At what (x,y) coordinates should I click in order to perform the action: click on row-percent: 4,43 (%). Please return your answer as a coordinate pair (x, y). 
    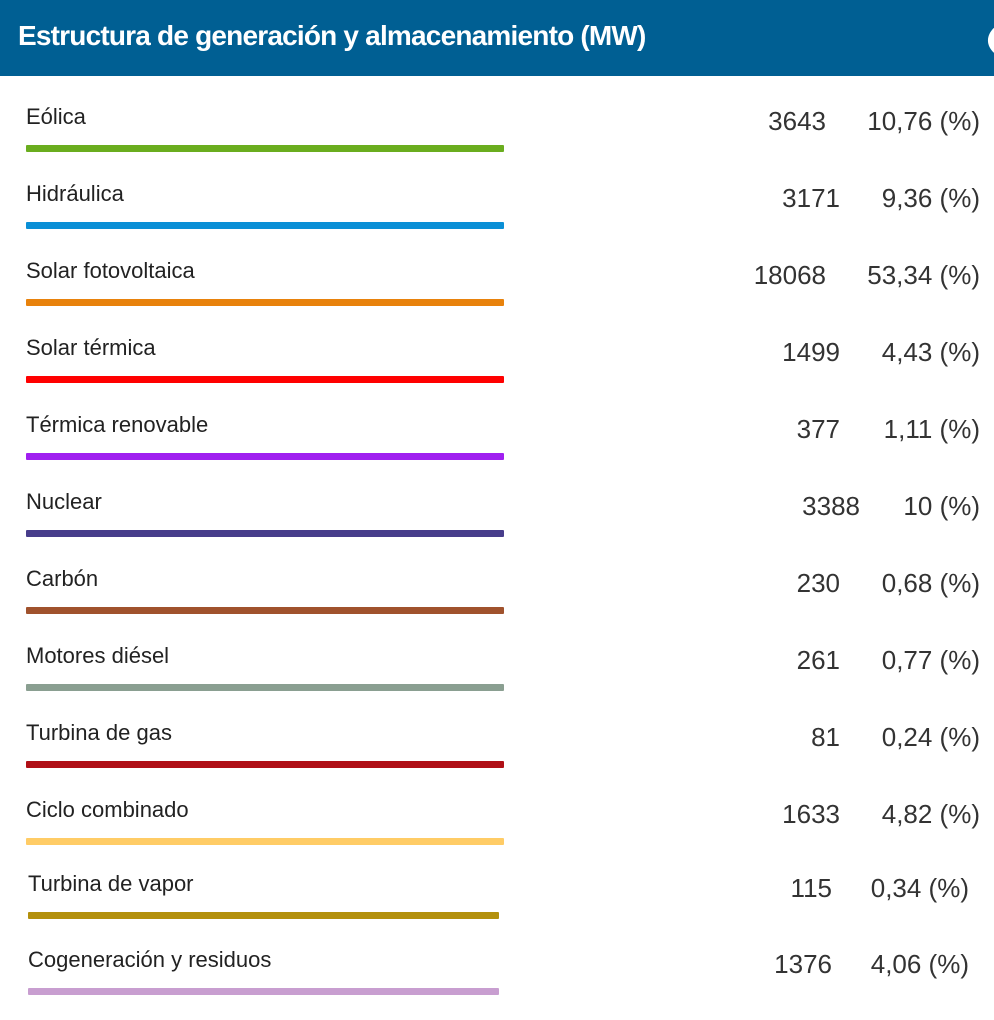
    Looking at the image, I should click on (930, 352).